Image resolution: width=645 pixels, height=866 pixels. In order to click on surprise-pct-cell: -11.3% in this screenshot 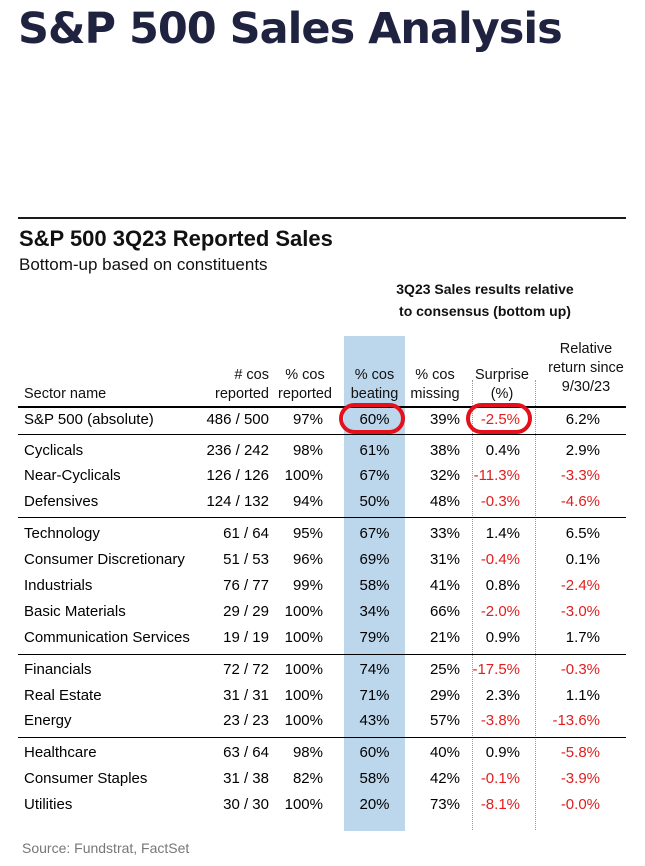, I will do `click(496, 475)`.